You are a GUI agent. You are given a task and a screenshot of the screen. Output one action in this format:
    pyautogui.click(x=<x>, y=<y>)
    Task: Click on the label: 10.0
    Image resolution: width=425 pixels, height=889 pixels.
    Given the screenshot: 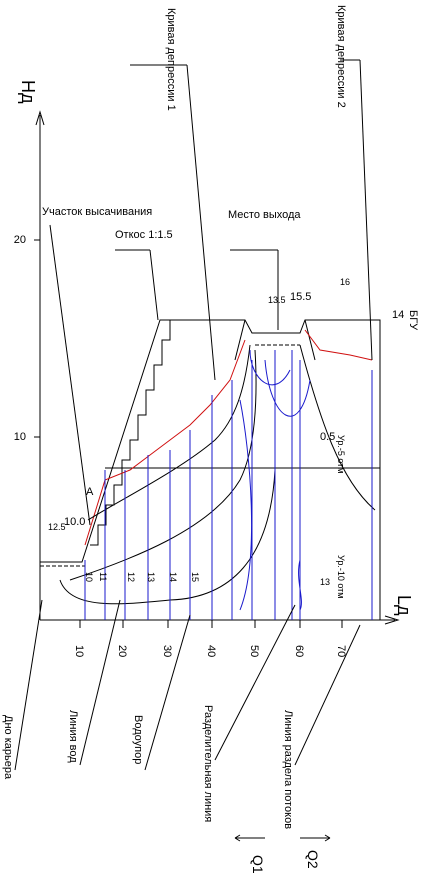 What is the action you would take?
    pyautogui.click(x=74, y=522)
    